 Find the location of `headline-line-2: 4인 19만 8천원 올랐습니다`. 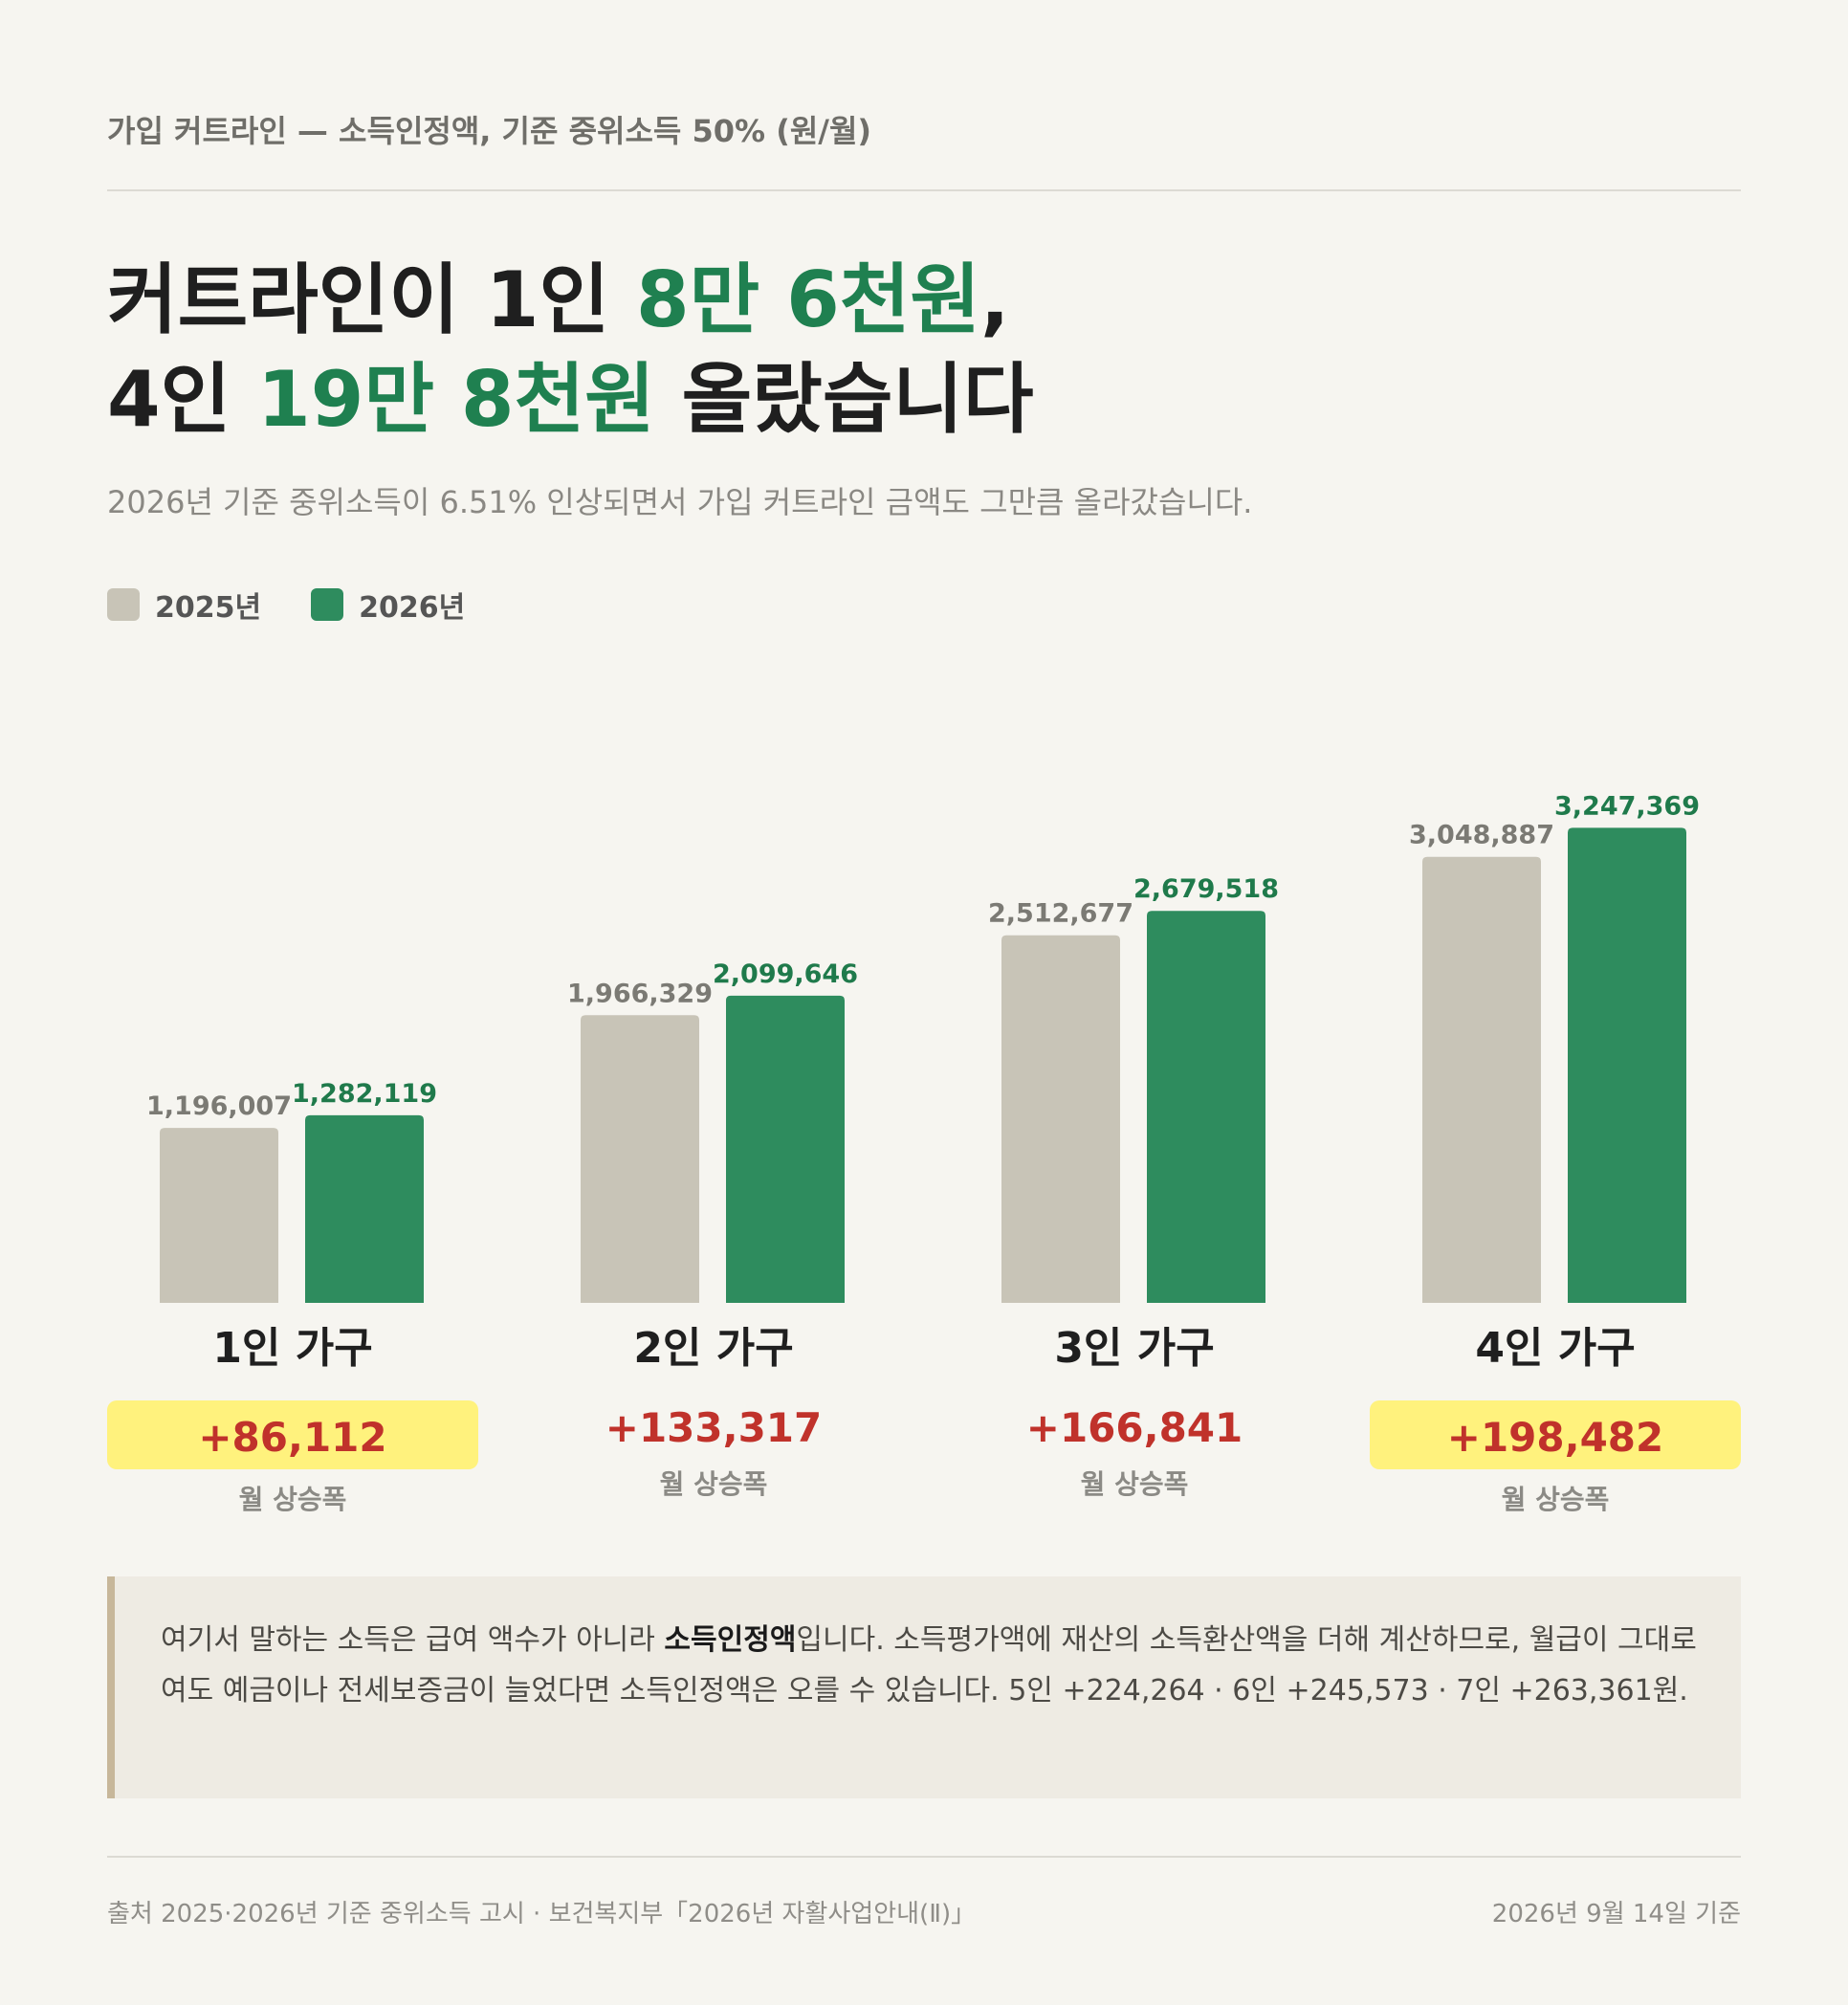

headline-line-2: 4인 19만 8천원 올랐습니다 is located at coordinates (570, 400).